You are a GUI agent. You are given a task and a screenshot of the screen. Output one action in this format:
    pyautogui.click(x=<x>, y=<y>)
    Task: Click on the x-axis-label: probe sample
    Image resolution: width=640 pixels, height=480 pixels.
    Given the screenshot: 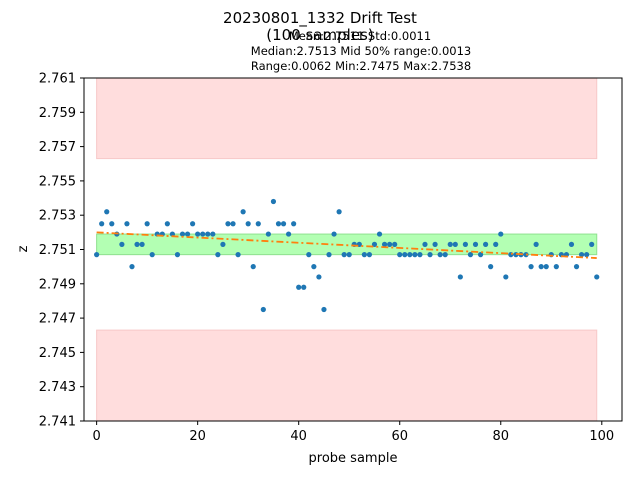 What is the action you would take?
    pyautogui.click(x=353, y=458)
    